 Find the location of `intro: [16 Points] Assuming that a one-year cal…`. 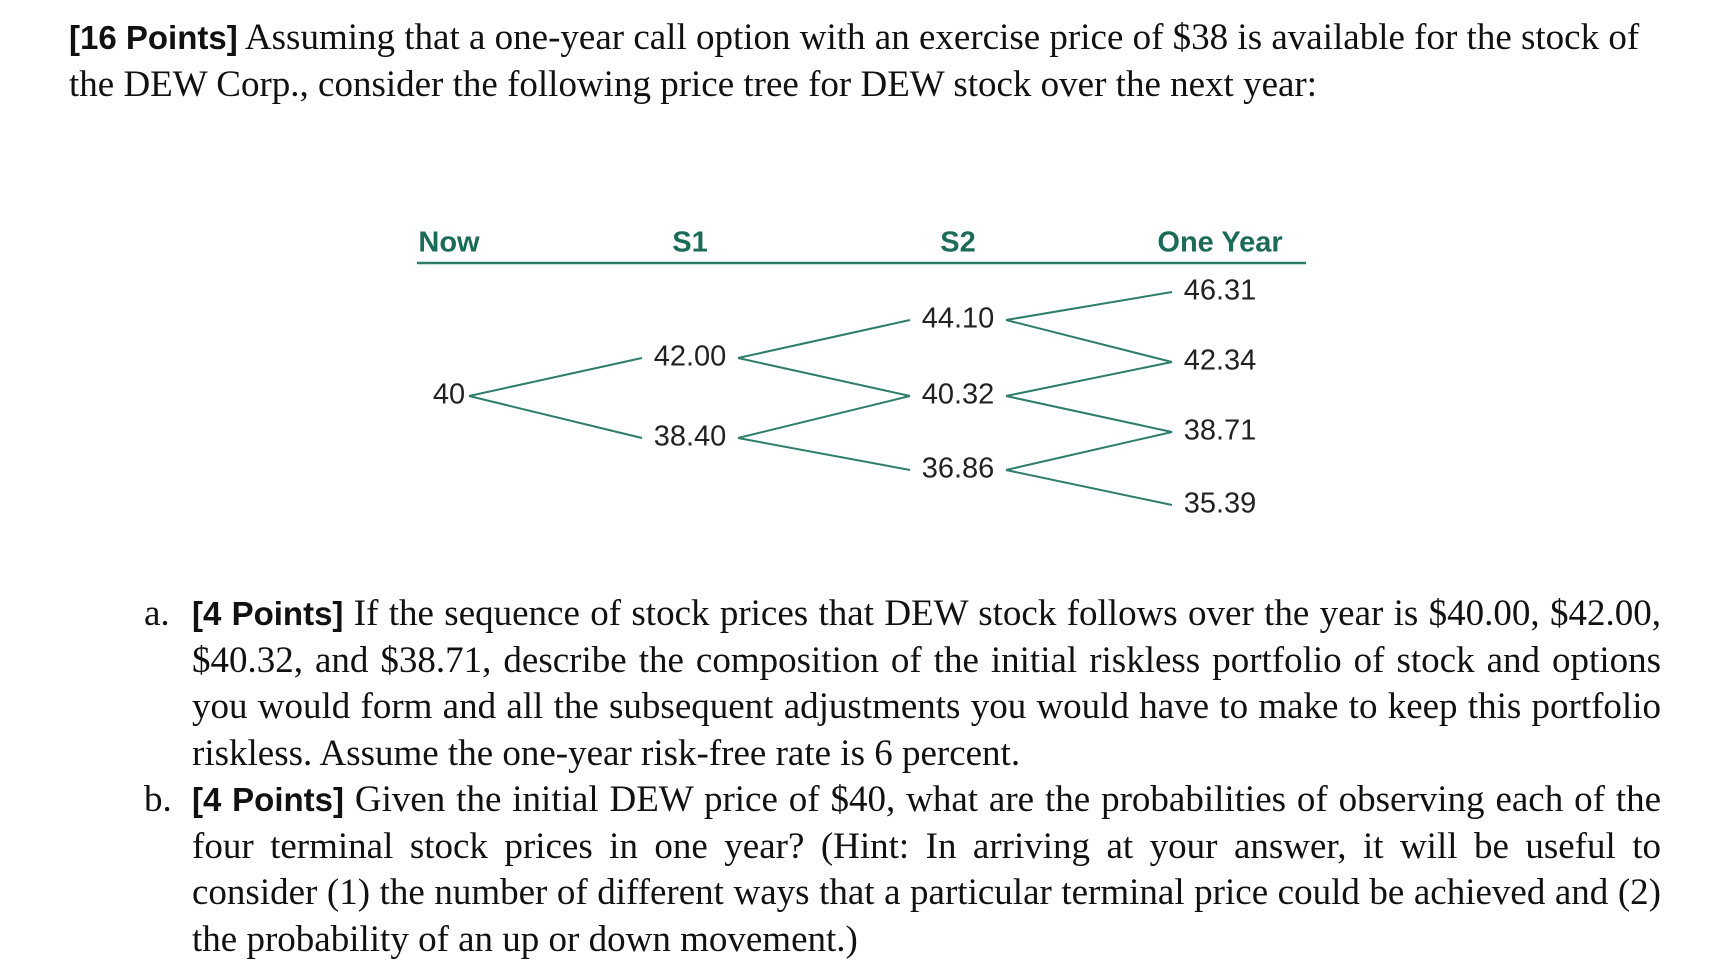

intro: [16 Points] Assuming that a one-year cal… is located at coordinates (869, 61).